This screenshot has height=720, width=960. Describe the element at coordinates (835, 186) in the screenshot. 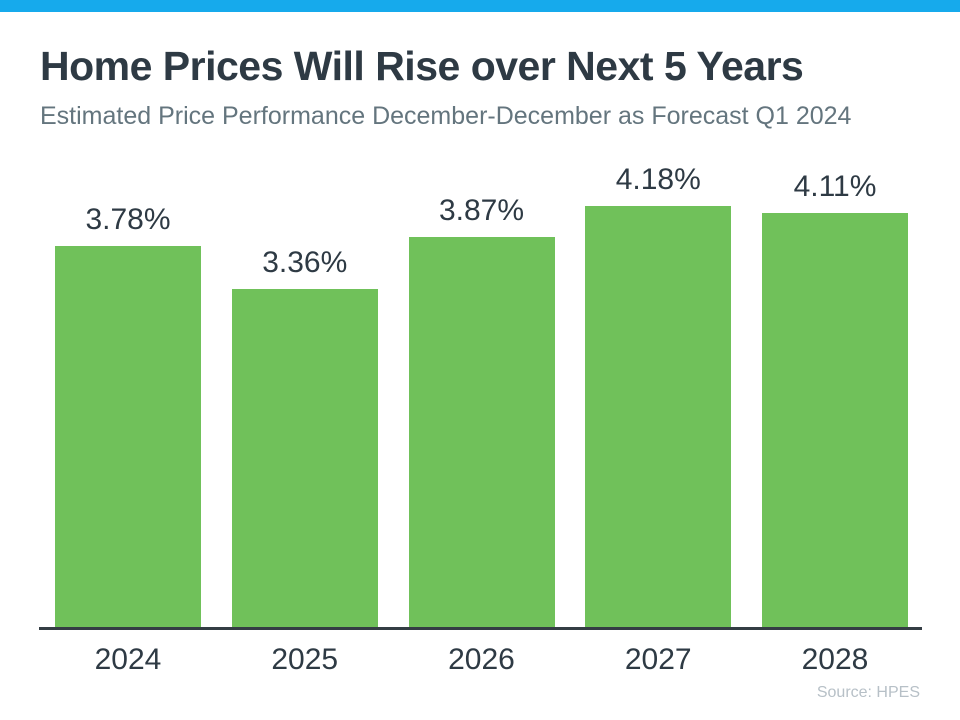

I see `bar-value-label: 4.11%` at that location.